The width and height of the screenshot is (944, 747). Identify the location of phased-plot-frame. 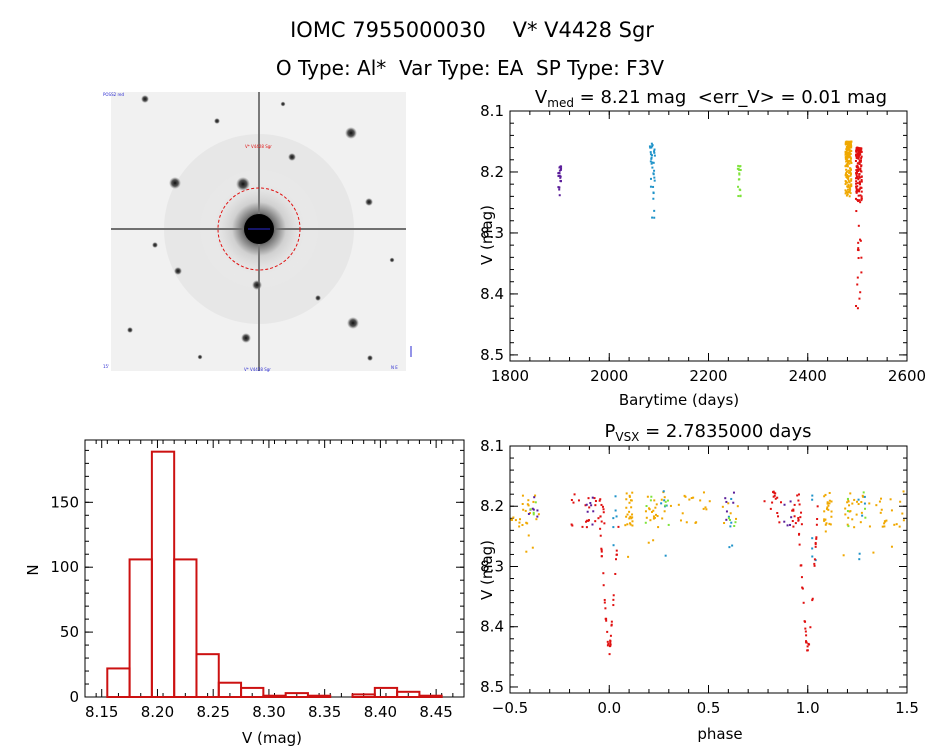
(708, 569).